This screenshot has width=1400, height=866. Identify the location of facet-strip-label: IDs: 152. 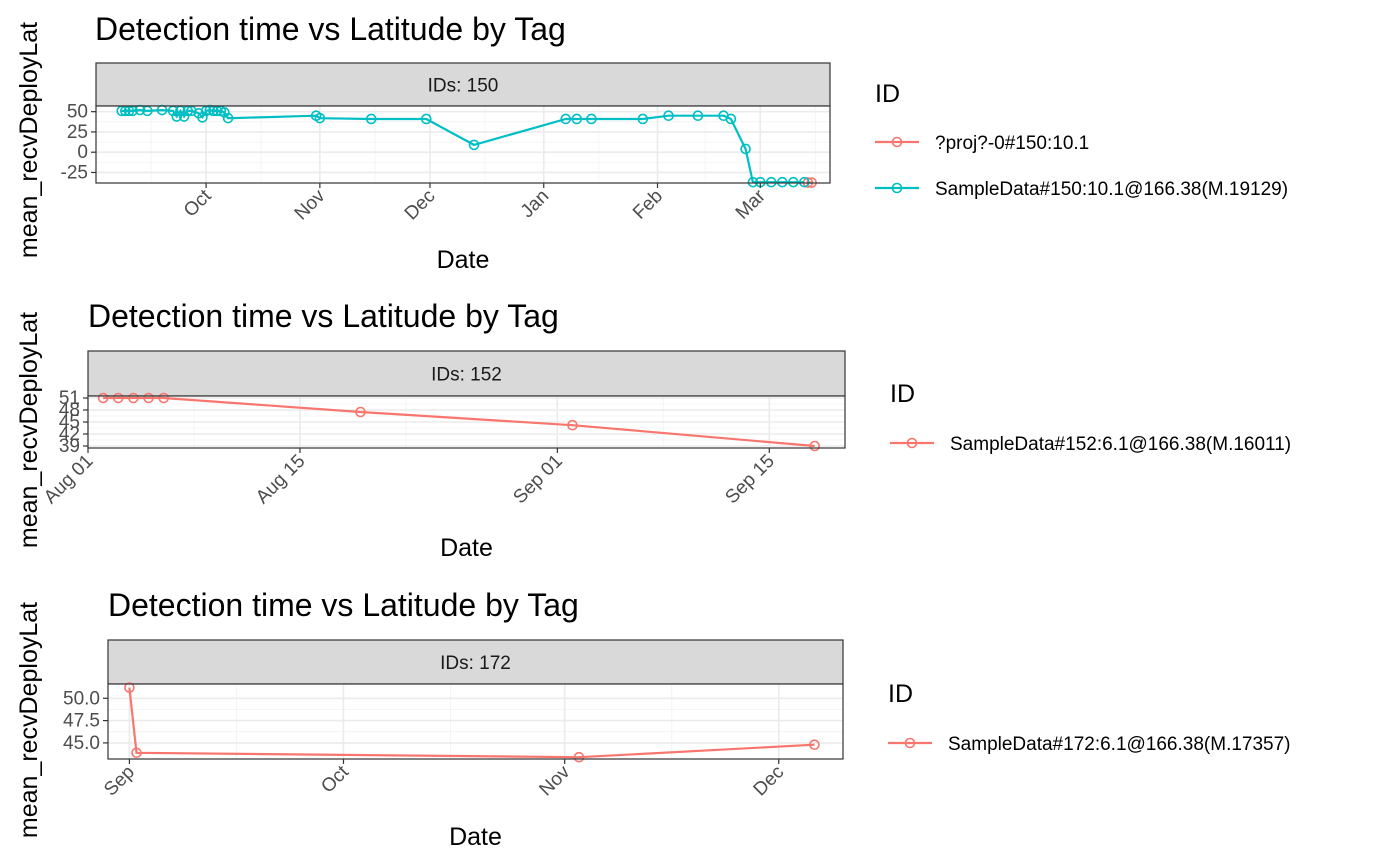
(466, 375).